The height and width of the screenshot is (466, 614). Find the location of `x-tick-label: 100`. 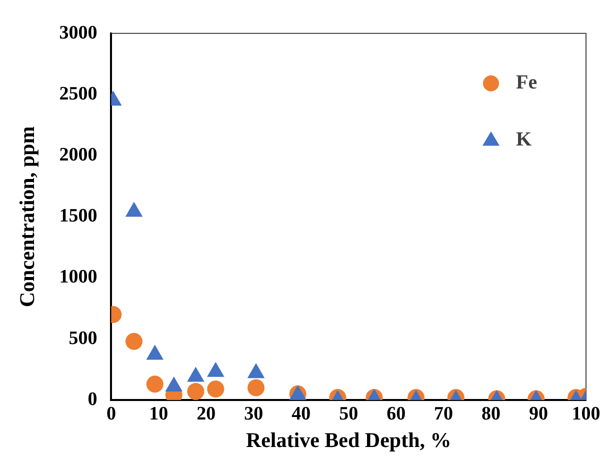

x-tick-label: 100 is located at coordinates (586, 413).